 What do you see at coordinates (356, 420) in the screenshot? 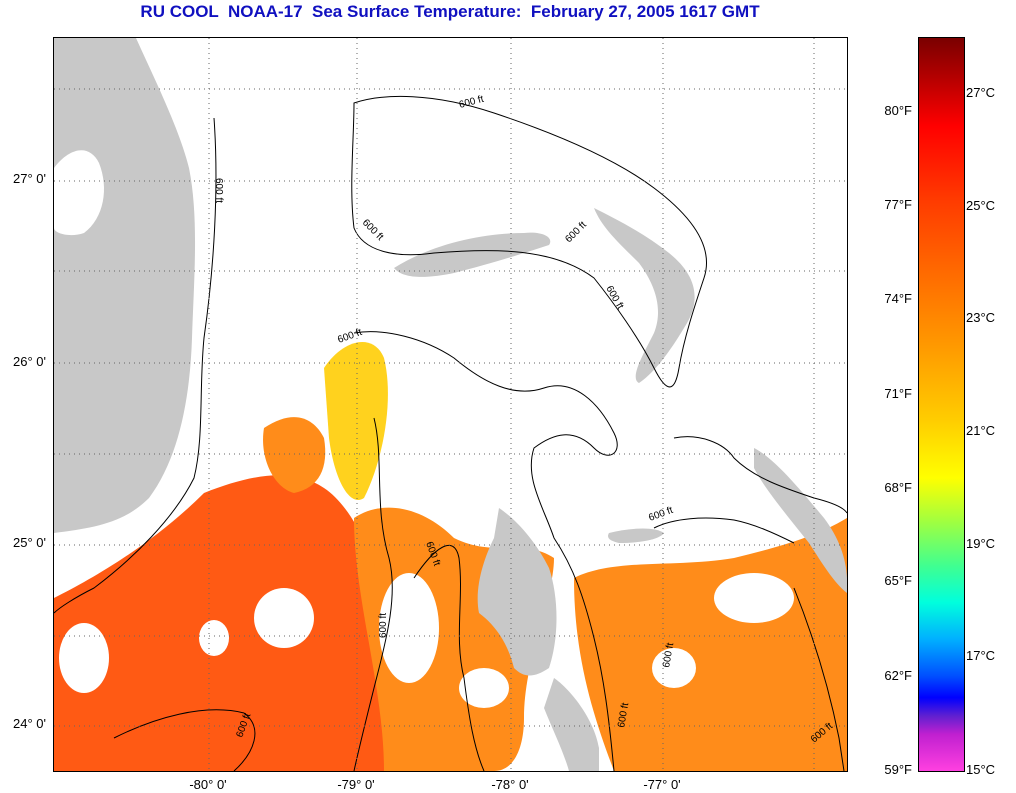
I see `yellow-water-patch` at bounding box center [356, 420].